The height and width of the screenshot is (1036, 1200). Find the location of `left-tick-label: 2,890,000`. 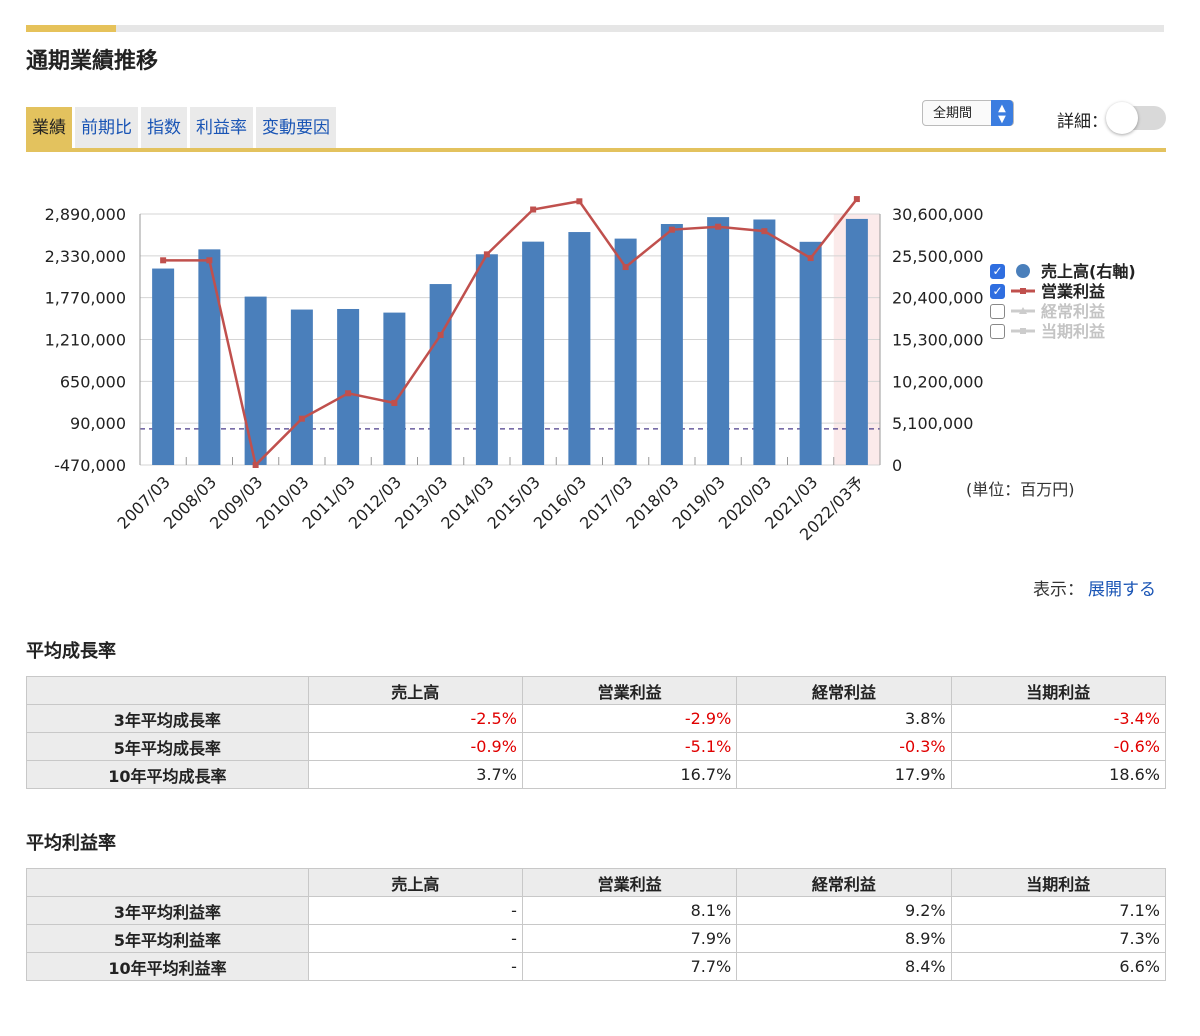

left-tick-label: 2,890,000 is located at coordinates (85, 214).